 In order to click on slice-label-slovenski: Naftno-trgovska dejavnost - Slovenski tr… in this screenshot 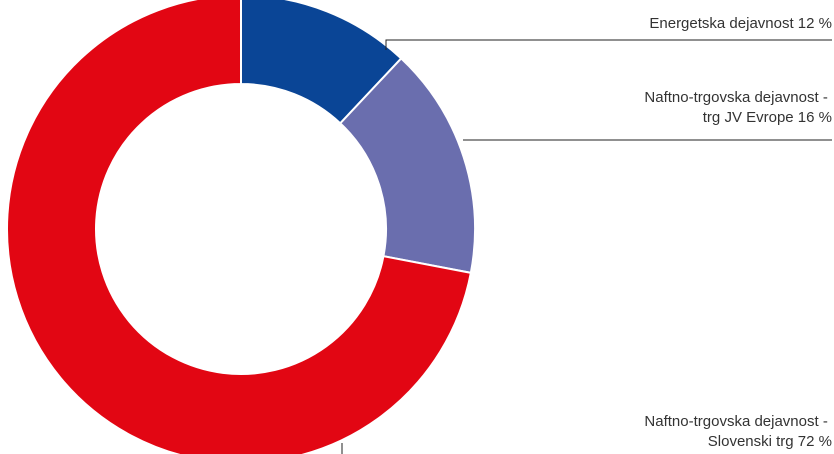, I will do `click(738, 431)`.